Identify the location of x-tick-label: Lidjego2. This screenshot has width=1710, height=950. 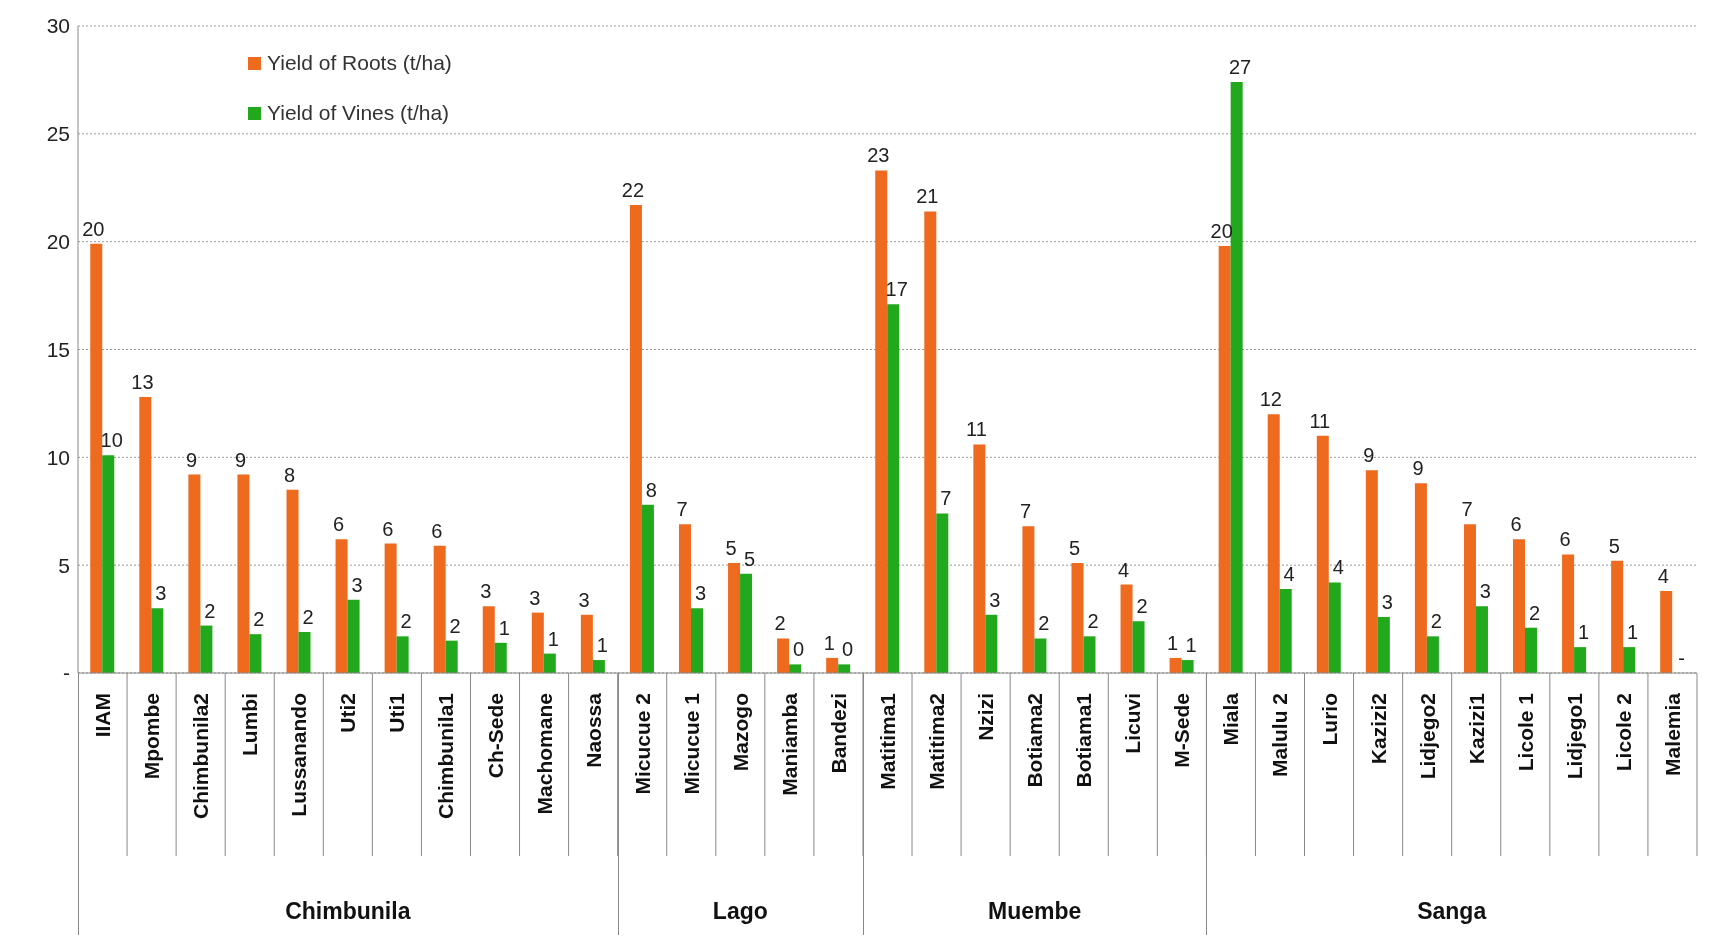
(1427, 736).